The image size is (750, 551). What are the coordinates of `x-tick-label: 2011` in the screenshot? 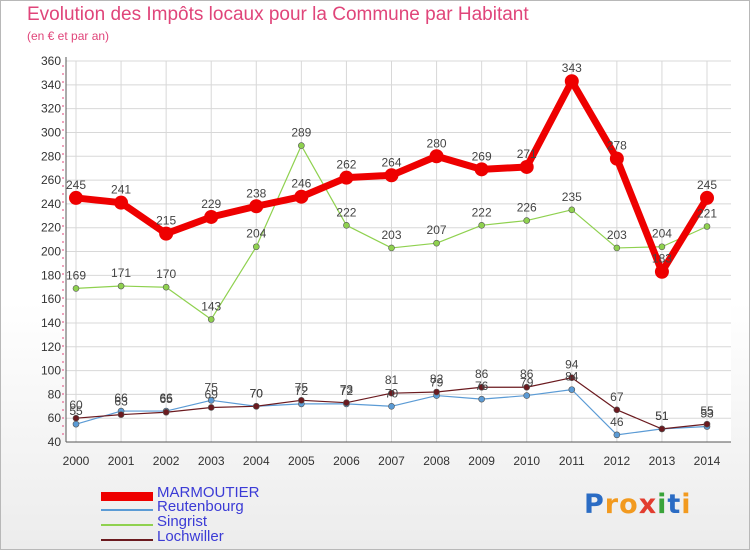 It's located at (572, 461).